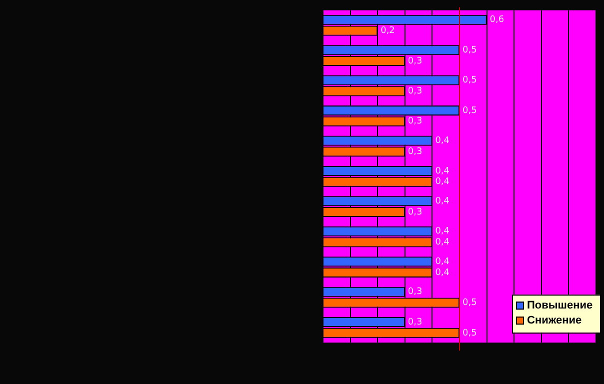 This screenshot has height=384, width=604. Describe the element at coordinates (497, 20) in the screenshot. I see `data-label: 0,6` at that location.